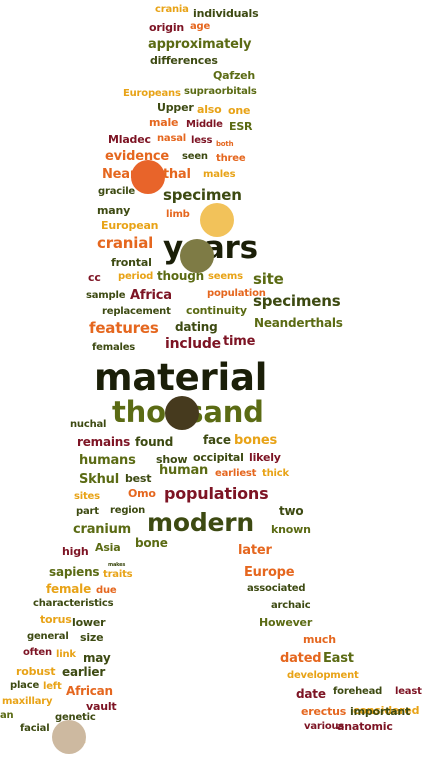  I want to click on word-europeans: Europeans, so click(152, 93).